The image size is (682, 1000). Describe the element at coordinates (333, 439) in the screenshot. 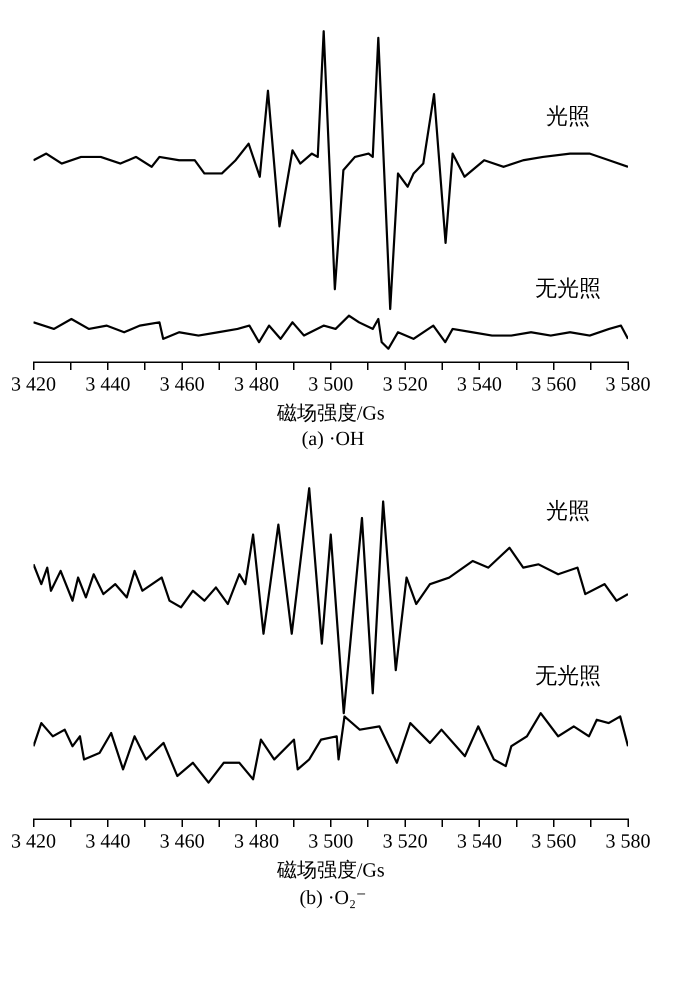

I see `text: (a) ·OH` at that location.